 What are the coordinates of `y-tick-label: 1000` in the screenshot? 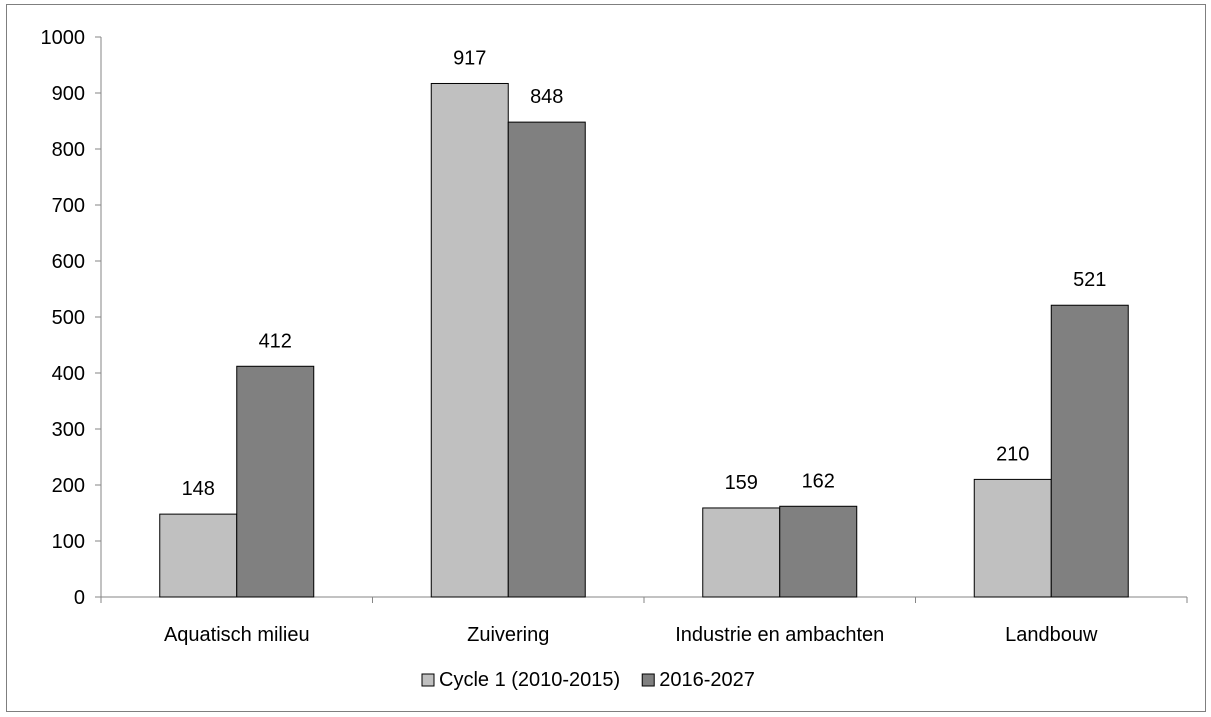 It's located at (63, 38).